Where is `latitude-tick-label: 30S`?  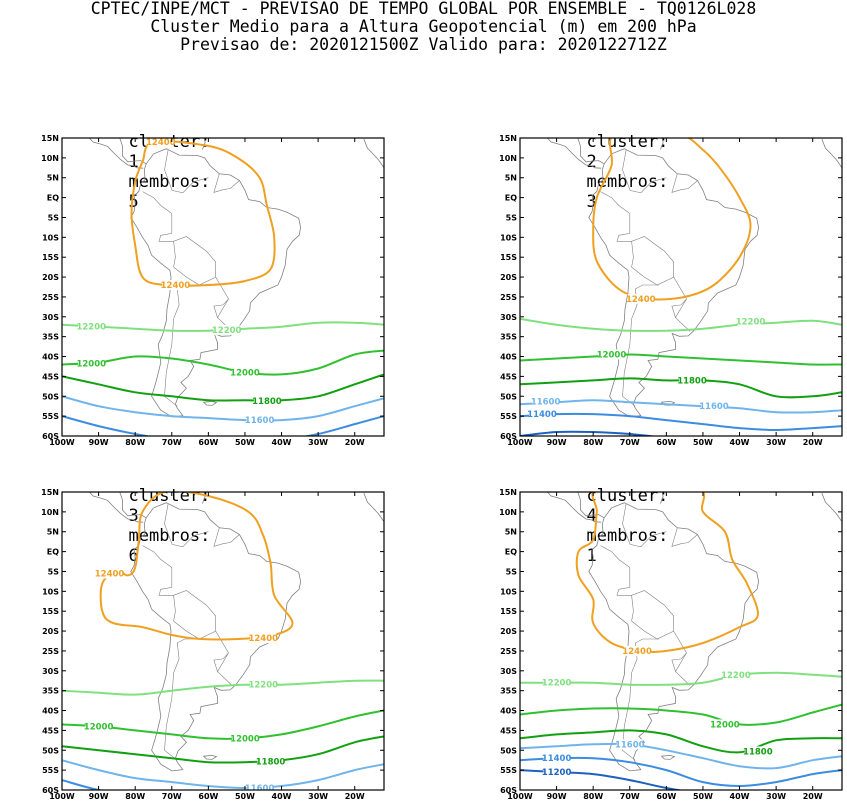
latitude-tick-label: 30S is located at coordinates (50, 671).